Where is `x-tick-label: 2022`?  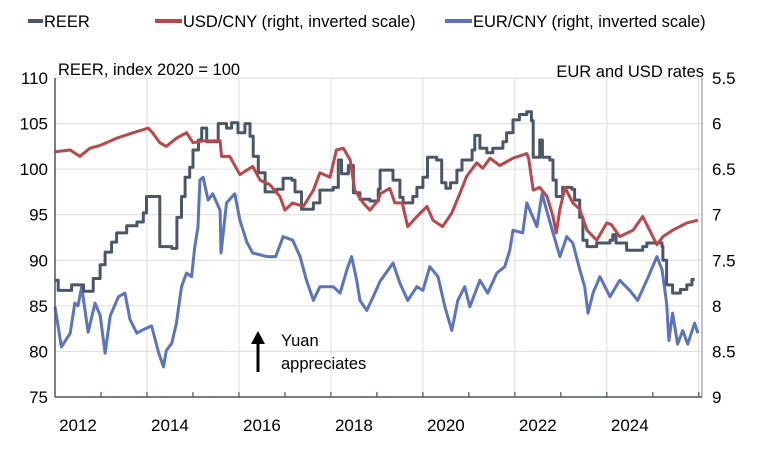
x-tick-label: 2022 is located at coordinates (538, 425).